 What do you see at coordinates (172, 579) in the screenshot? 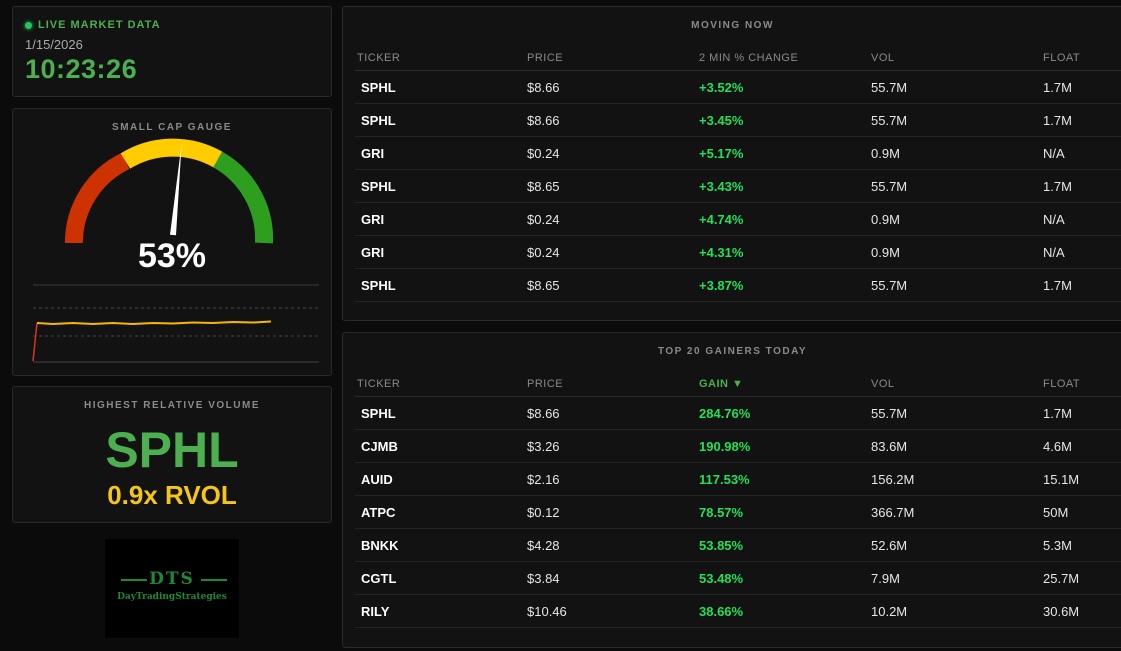
I see `logo-name: DTS` at bounding box center [172, 579].